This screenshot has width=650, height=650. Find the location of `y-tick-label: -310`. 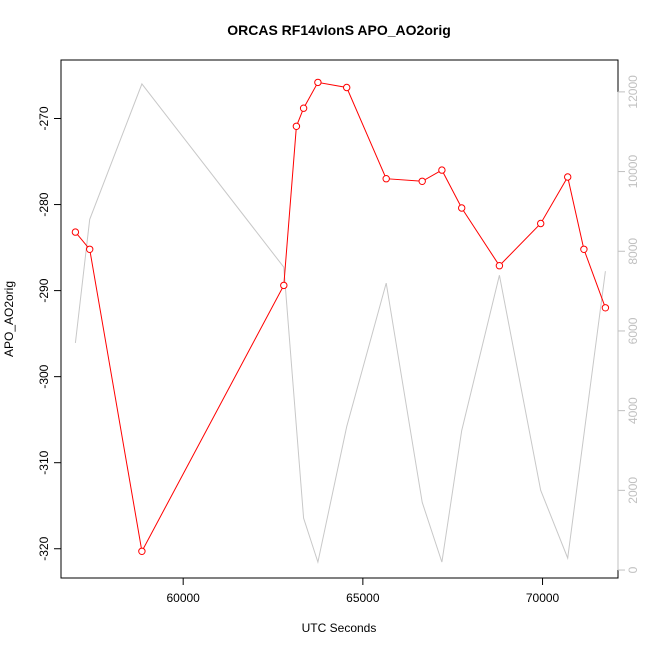

y-tick-label: -310 is located at coordinates (44, 462).